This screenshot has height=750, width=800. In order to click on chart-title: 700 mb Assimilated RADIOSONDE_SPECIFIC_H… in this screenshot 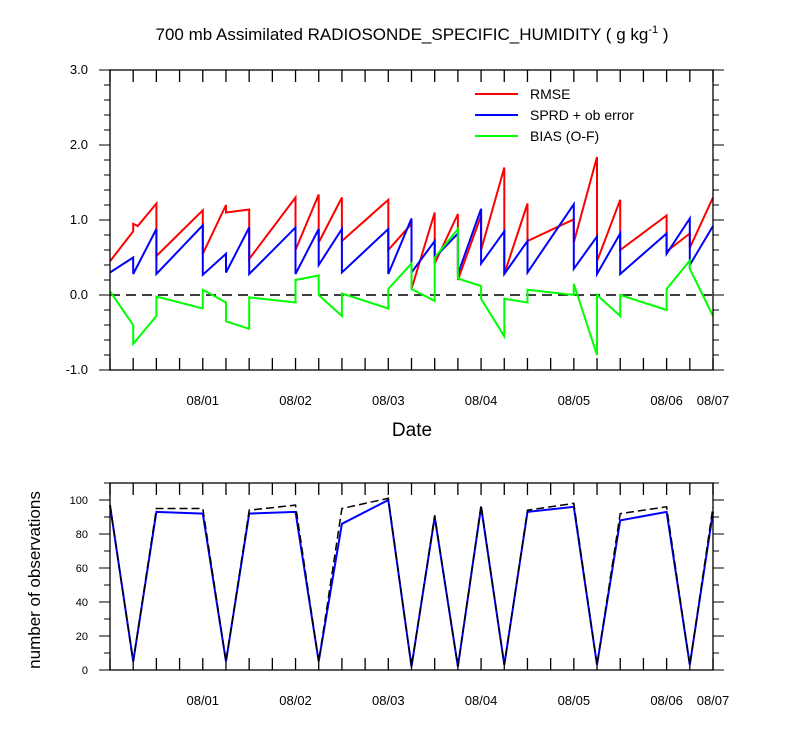, I will do `click(412, 34)`.